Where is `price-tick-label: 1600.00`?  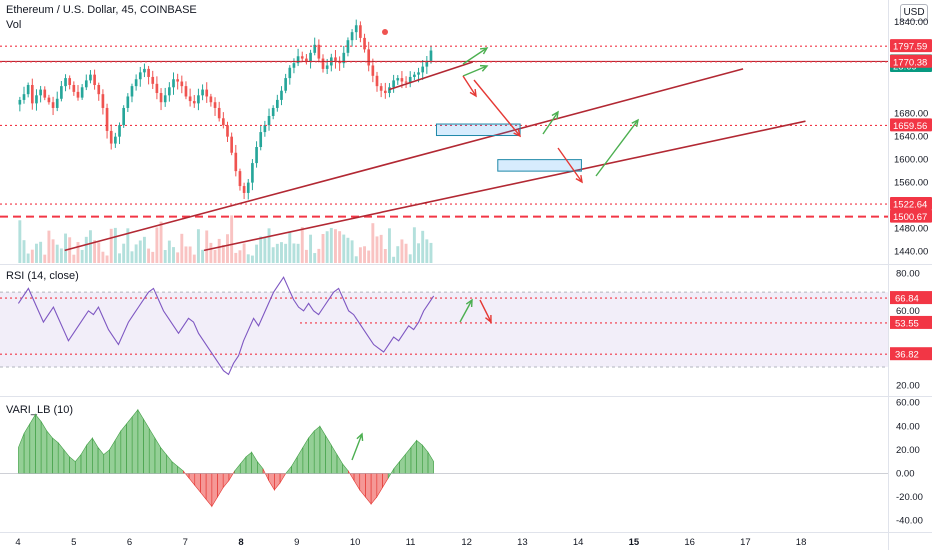
price-tick-label: 1600.00 is located at coordinates (911, 160).